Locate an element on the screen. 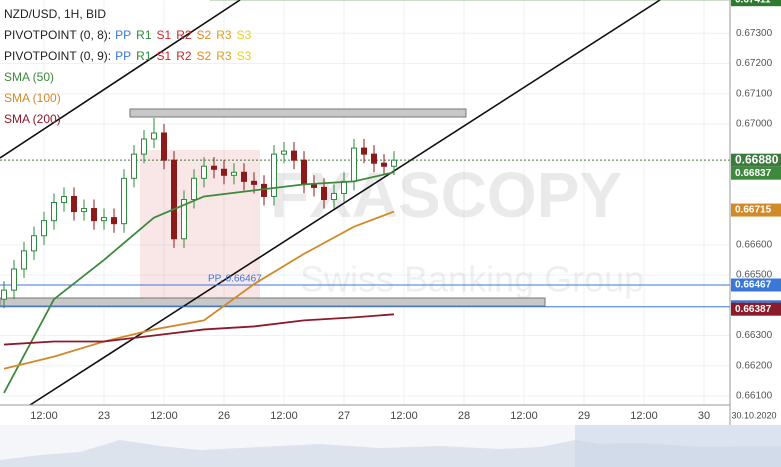  x-tick-label: 30 is located at coordinates (704, 416).